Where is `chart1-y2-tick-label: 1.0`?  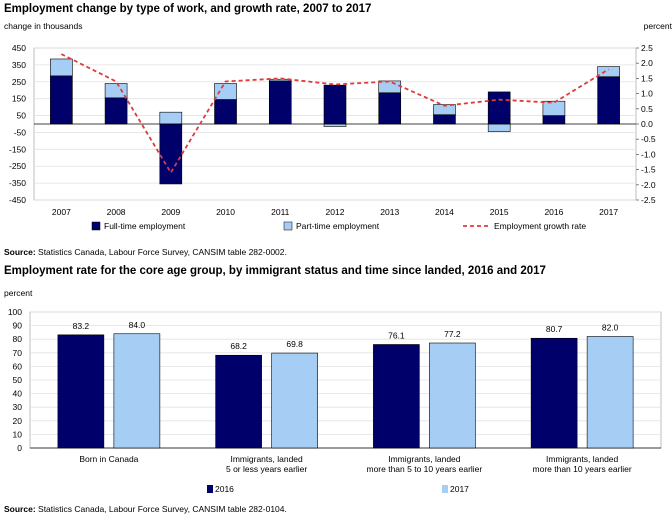 chart1-y2-tick-label: 1.0 is located at coordinates (647, 94).